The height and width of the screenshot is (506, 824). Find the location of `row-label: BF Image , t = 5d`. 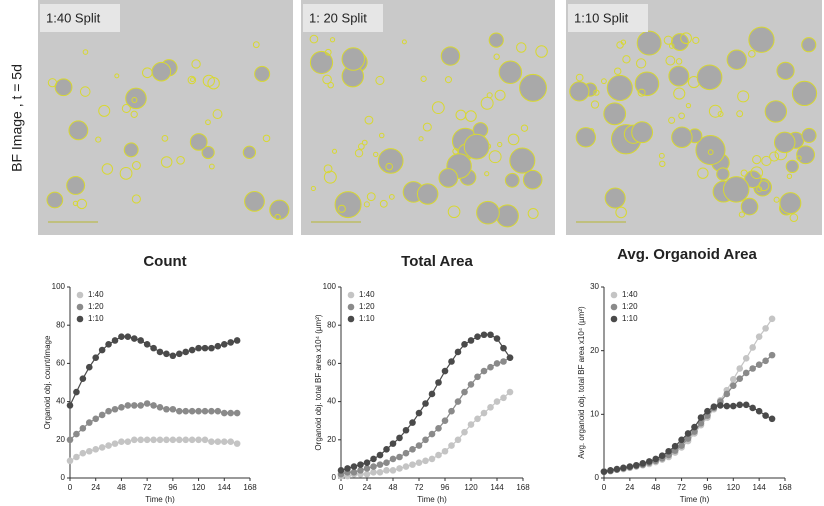

row-label: BF Image , t = 5d is located at coordinates (17, 118).